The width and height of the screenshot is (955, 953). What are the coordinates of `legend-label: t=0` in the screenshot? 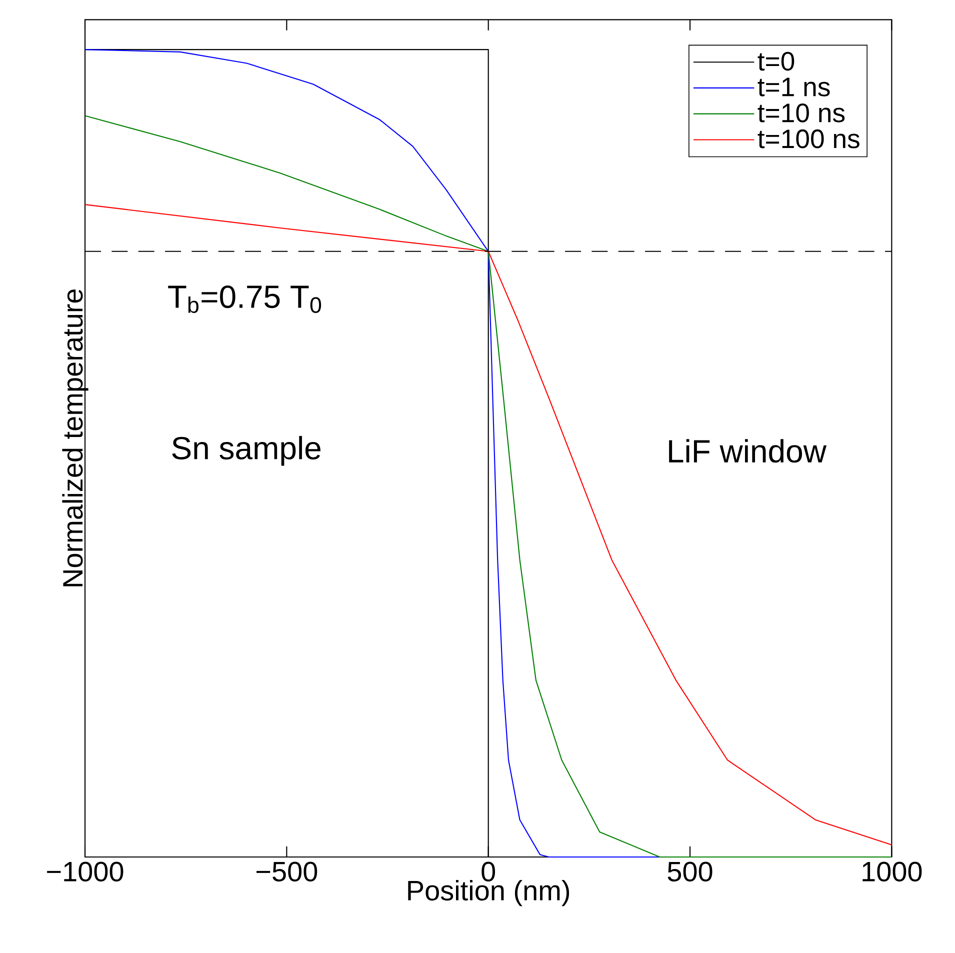 It's located at (776, 61).